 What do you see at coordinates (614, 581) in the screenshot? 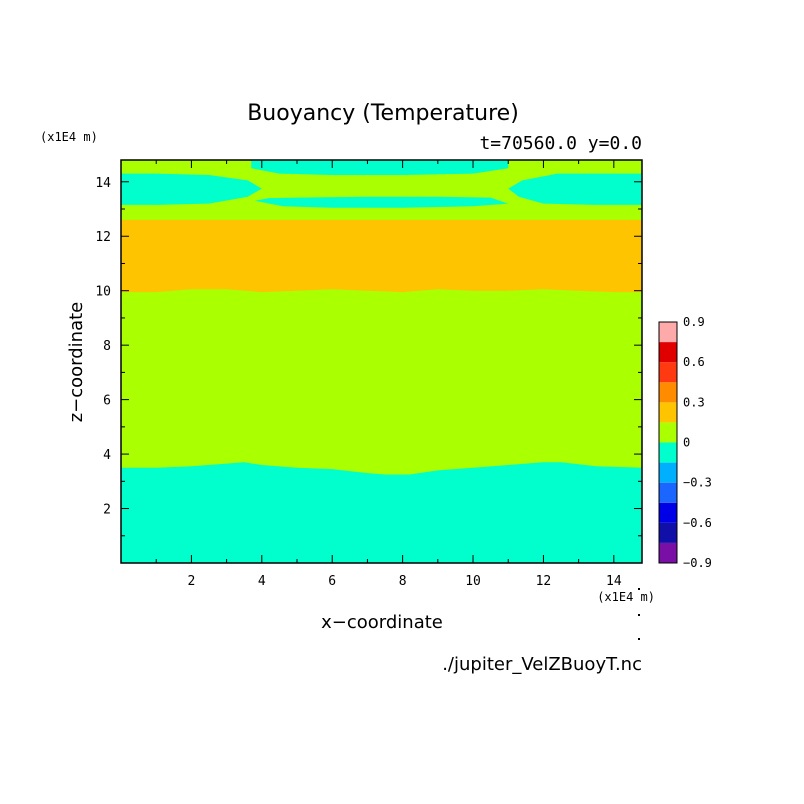
I see `x-tick-label: 14` at bounding box center [614, 581].